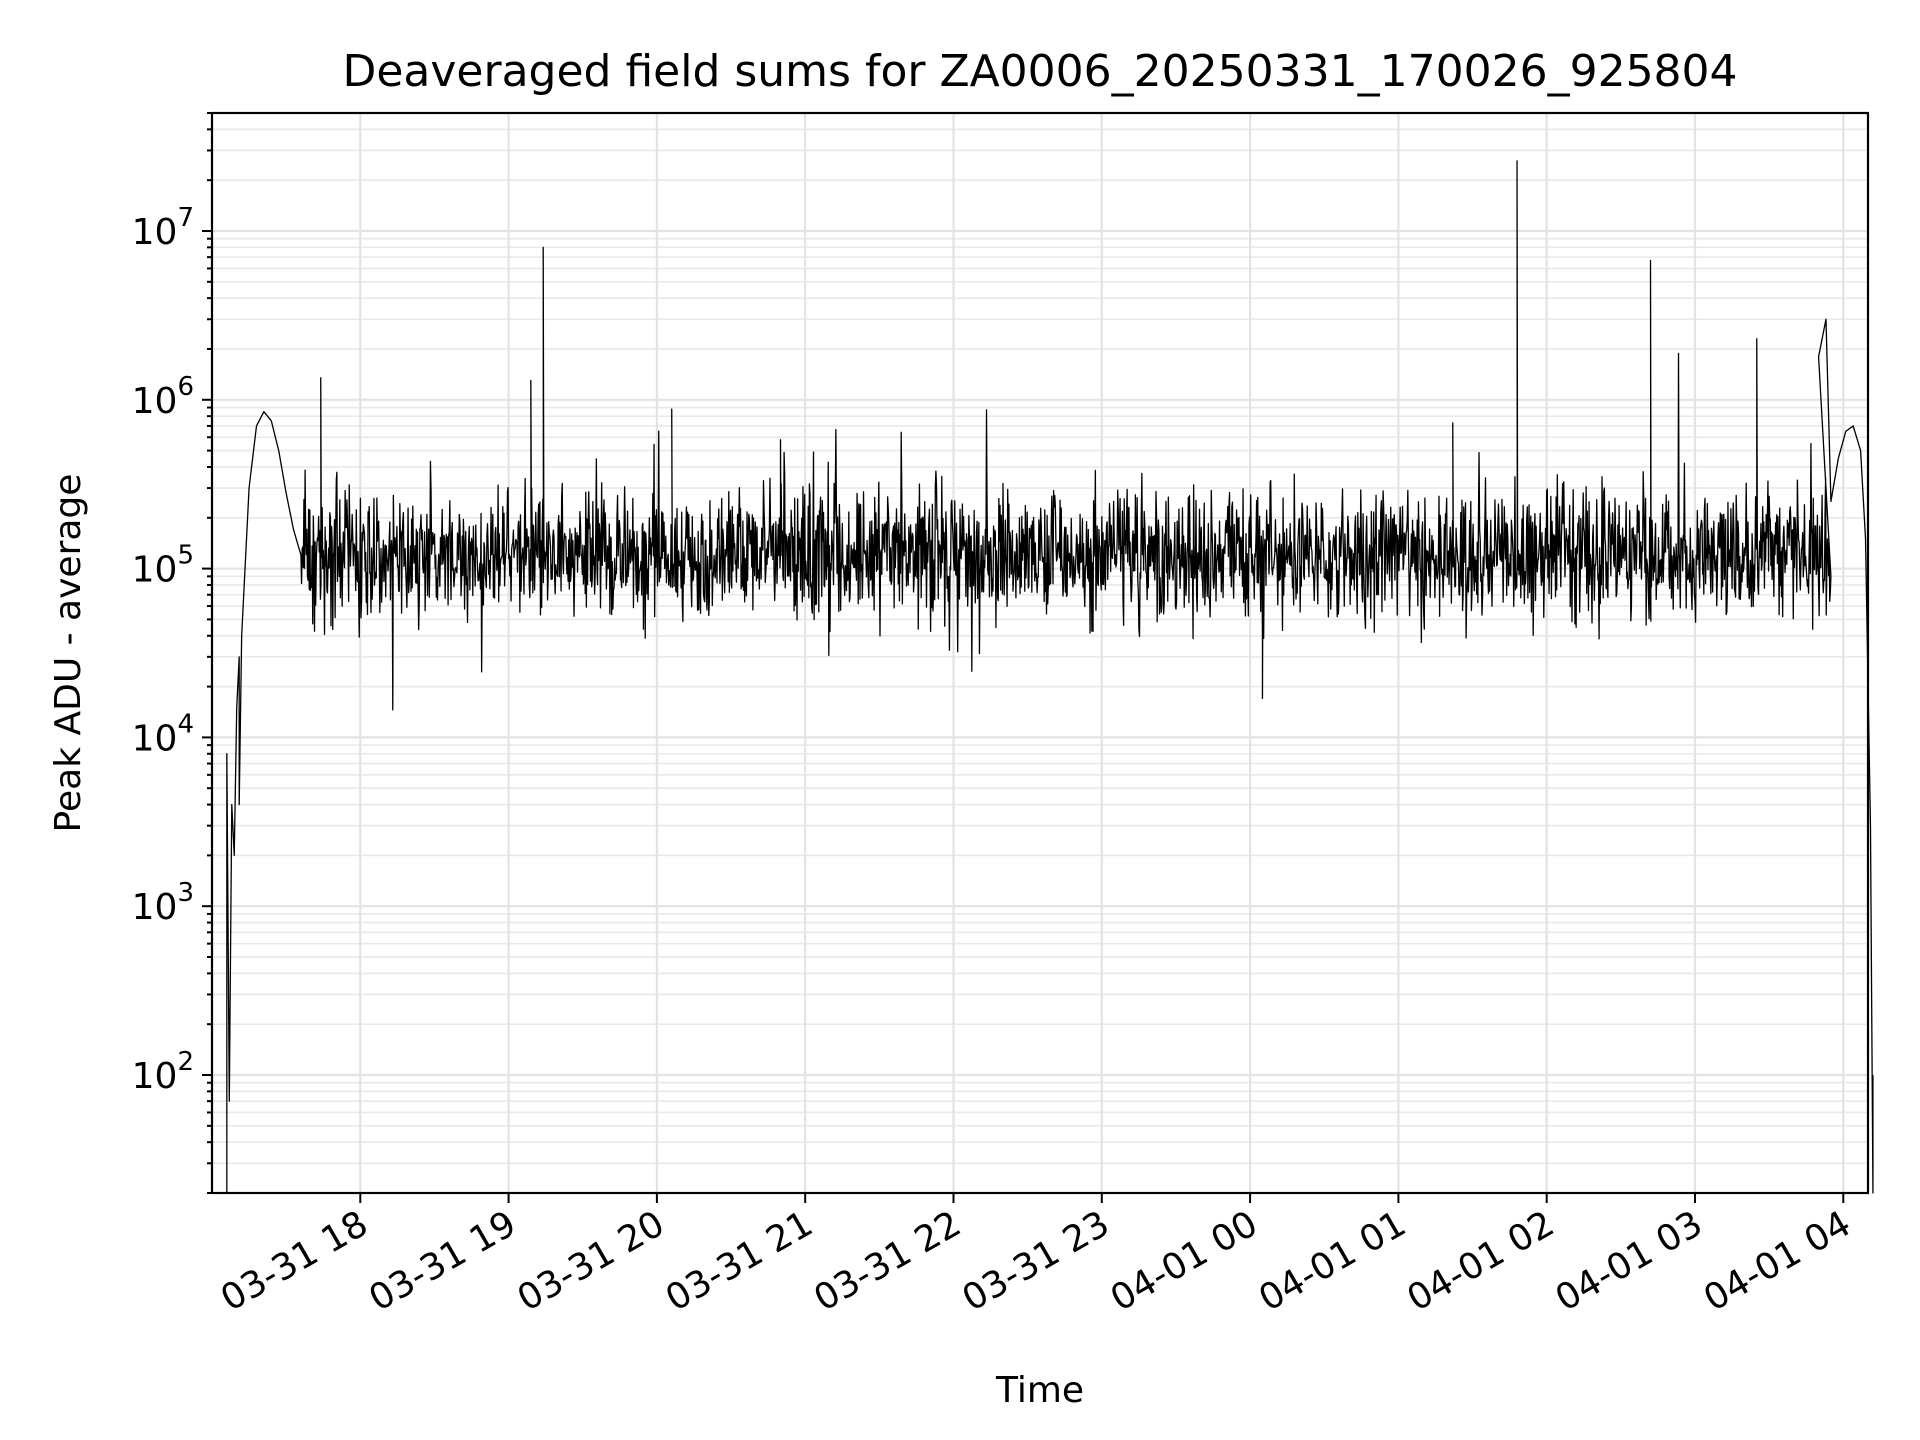 Image resolution: width=1920 pixels, height=1440 pixels. Describe the element at coordinates (163, 903) in the screenshot. I see `y-tick-label: 10³` at that location.